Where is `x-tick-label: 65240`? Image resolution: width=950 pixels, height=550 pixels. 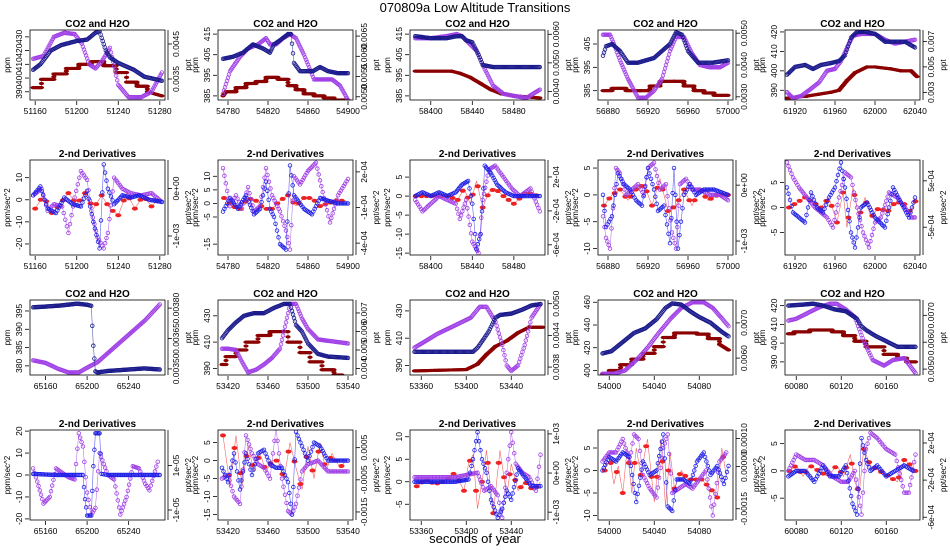
x-tick-label: 65240 is located at coordinates (129, 386).